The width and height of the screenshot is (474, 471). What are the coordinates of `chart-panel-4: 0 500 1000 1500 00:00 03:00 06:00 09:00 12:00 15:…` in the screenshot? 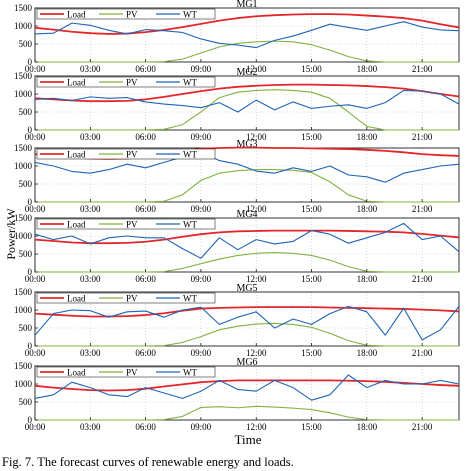 It's located at (237, 246).